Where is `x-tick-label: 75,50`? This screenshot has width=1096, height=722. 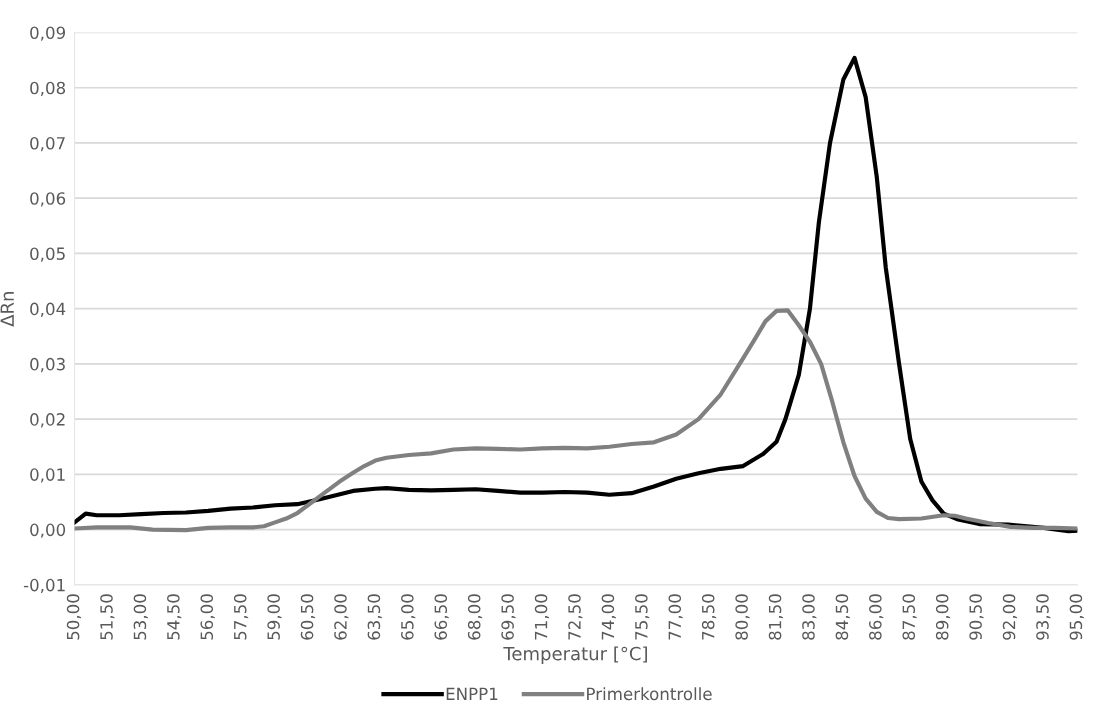 x-tick-label: 75,50 is located at coordinates (642, 617).